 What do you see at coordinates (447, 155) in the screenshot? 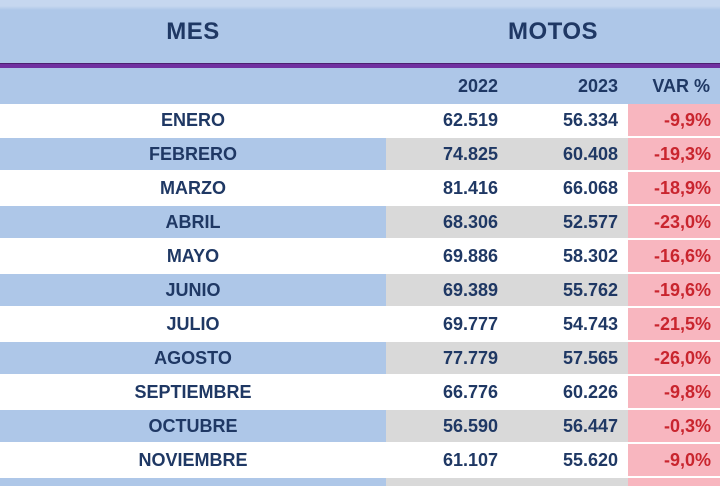
I see `value-2022-cell: 74.825` at bounding box center [447, 155].